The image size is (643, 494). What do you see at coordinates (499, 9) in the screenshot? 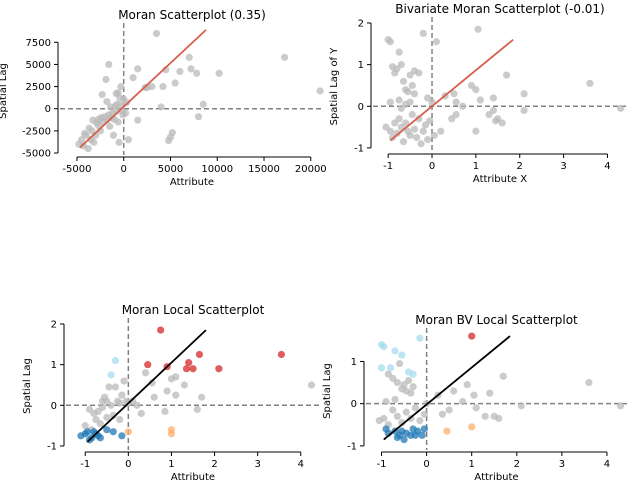
I see `chart-title: Bivariate Moran Scatterplot (-0.01)` at bounding box center [499, 9].